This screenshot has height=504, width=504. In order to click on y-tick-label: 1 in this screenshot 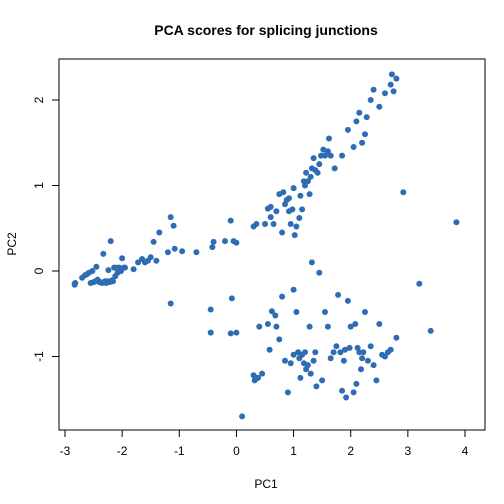, I will do `click(39, 185)`.